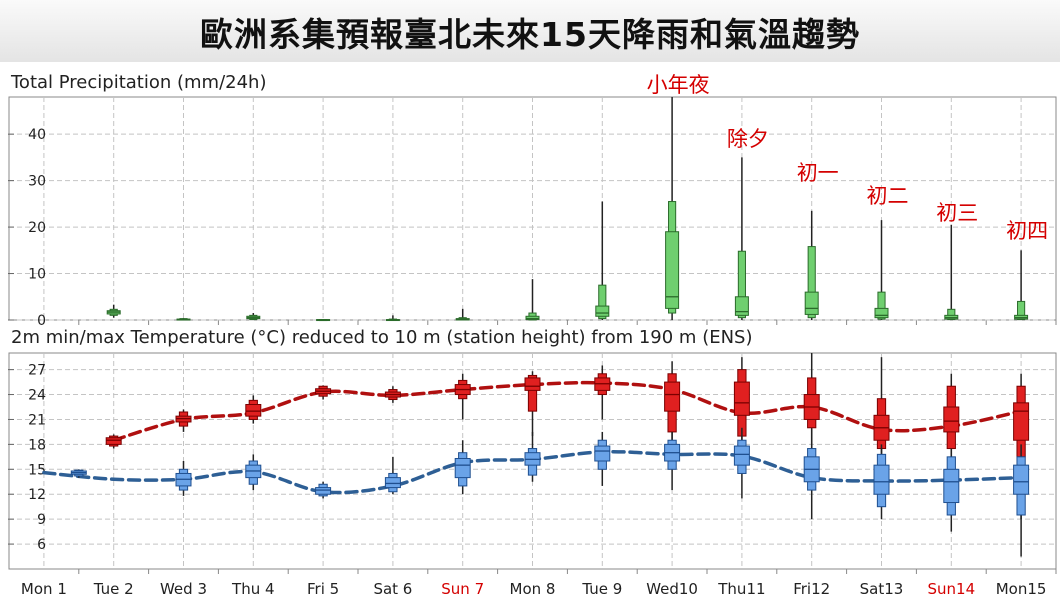  What do you see at coordinates (37, 470) in the screenshot?
I see `temp-y-tick-label: 15` at bounding box center [37, 470].